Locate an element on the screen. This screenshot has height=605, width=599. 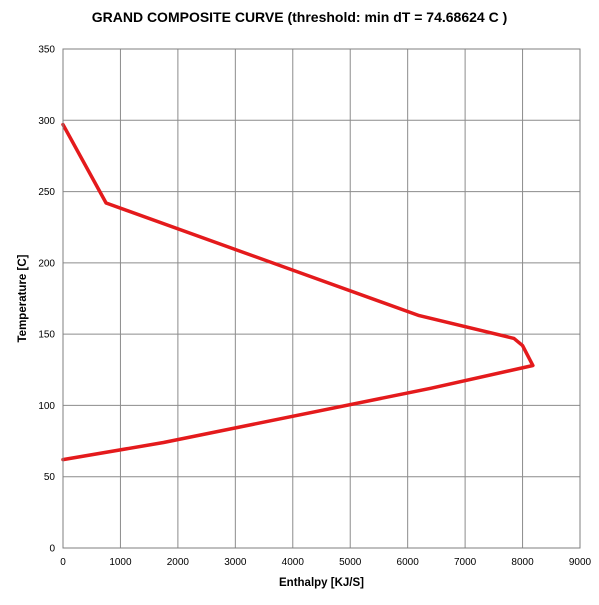
x-tick-label: 4000 is located at coordinates (293, 562).